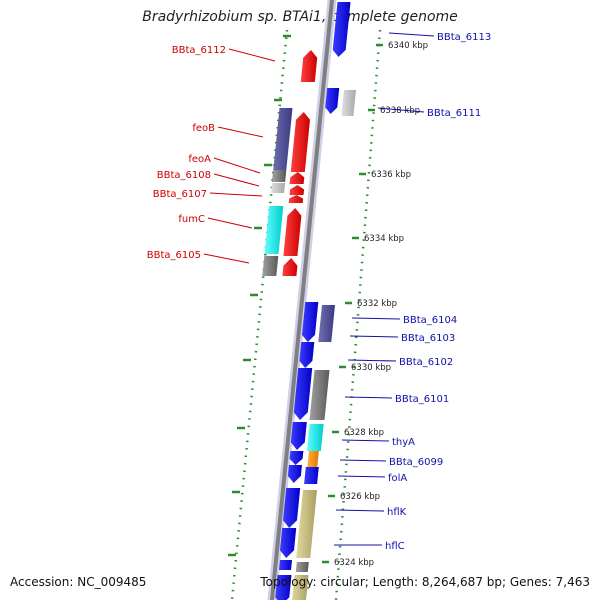  Describe the element at coordinates (302, 567) in the screenshot. I see `gene-small-grey-b` at that location.